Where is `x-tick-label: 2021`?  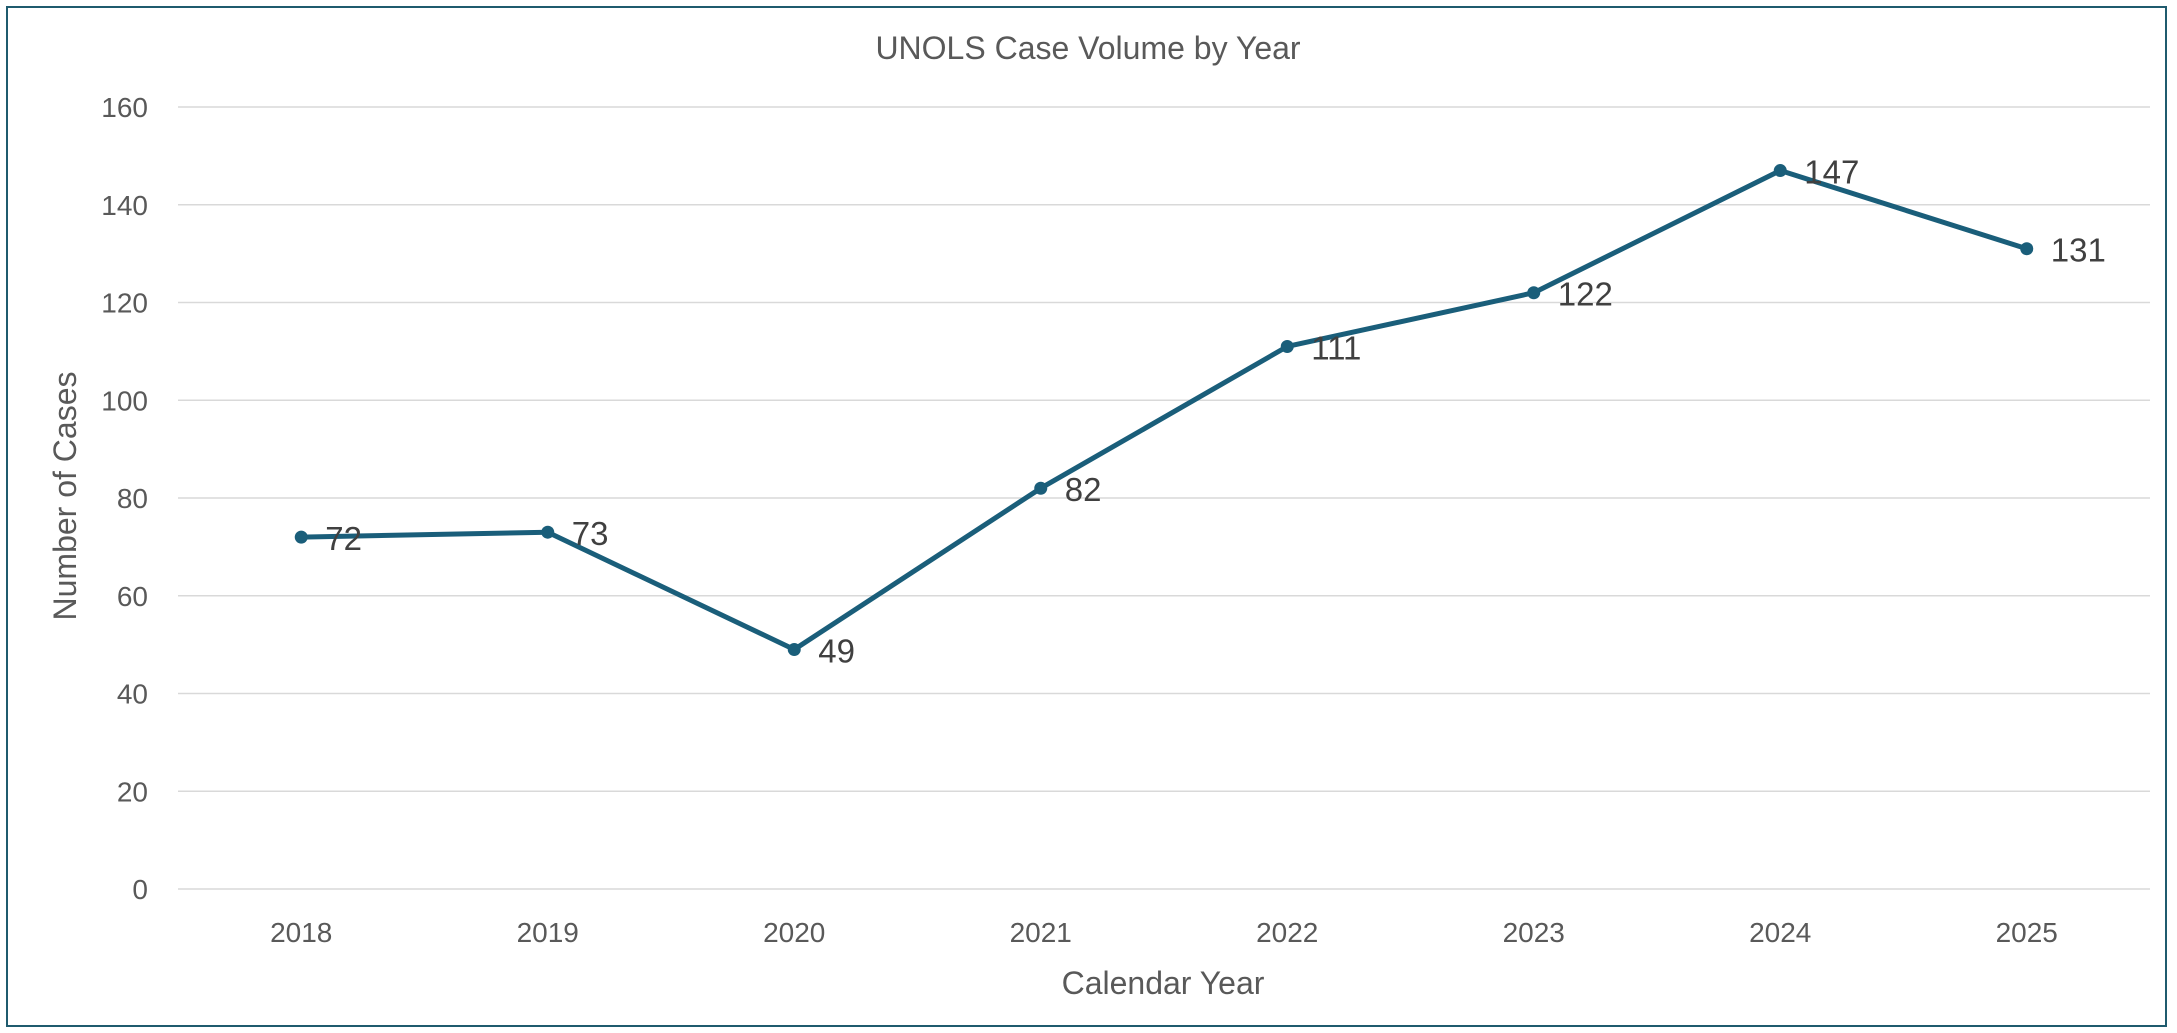
x-tick-label: 2021 is located at coordinates (1041, 932).